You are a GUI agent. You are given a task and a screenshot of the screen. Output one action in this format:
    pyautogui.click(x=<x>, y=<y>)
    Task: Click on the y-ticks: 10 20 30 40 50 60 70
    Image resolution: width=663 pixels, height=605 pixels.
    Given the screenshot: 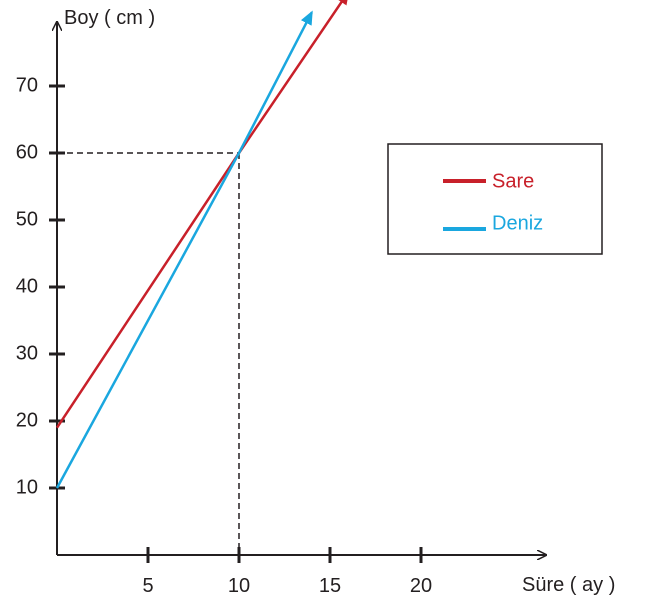 What is the action you would take?
    pyautogui.click(x=40, y=286)
    